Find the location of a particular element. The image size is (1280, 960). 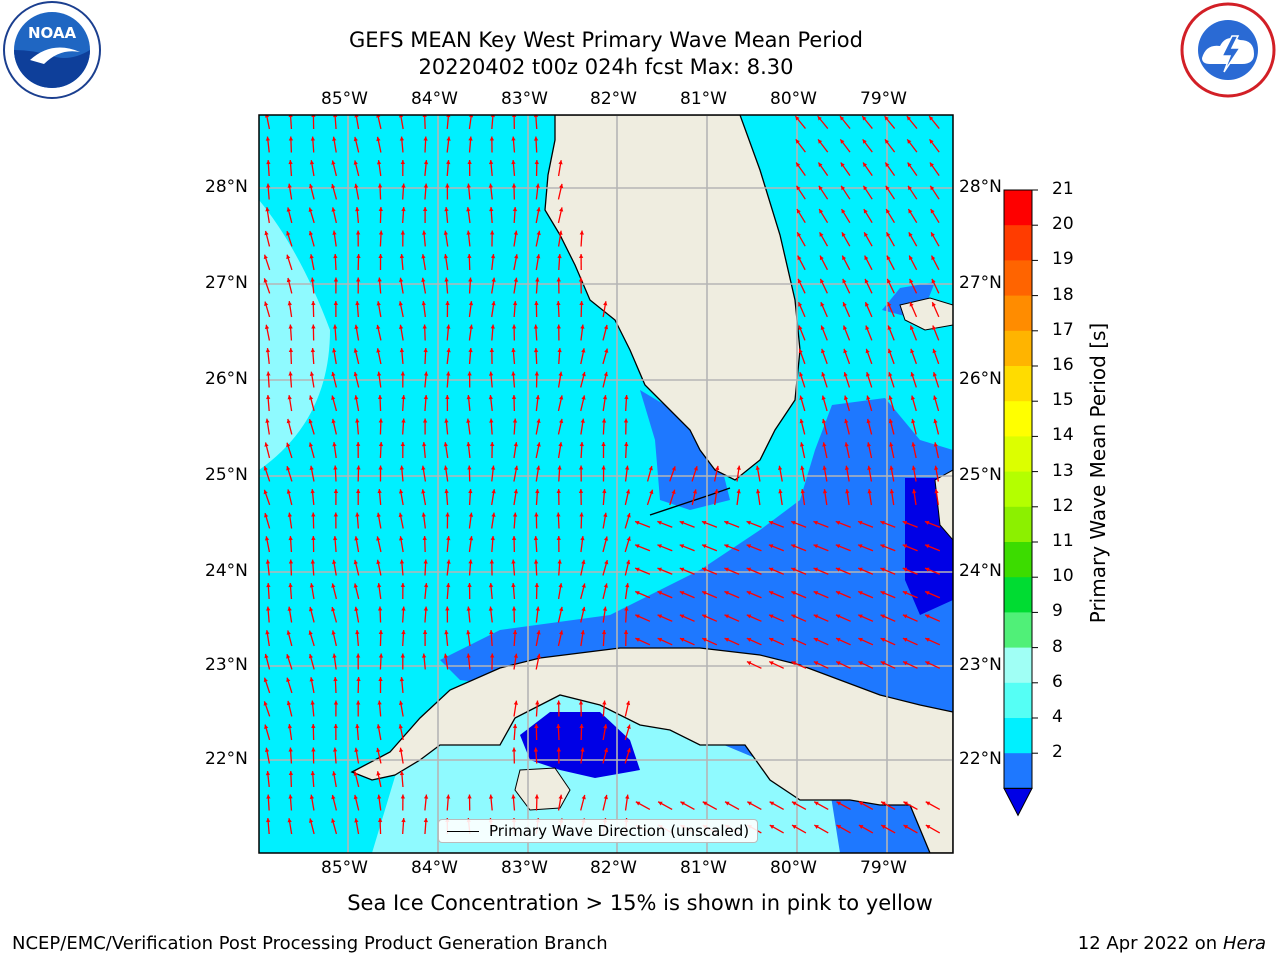

florida-landmass is located at coordinates (672, 298).